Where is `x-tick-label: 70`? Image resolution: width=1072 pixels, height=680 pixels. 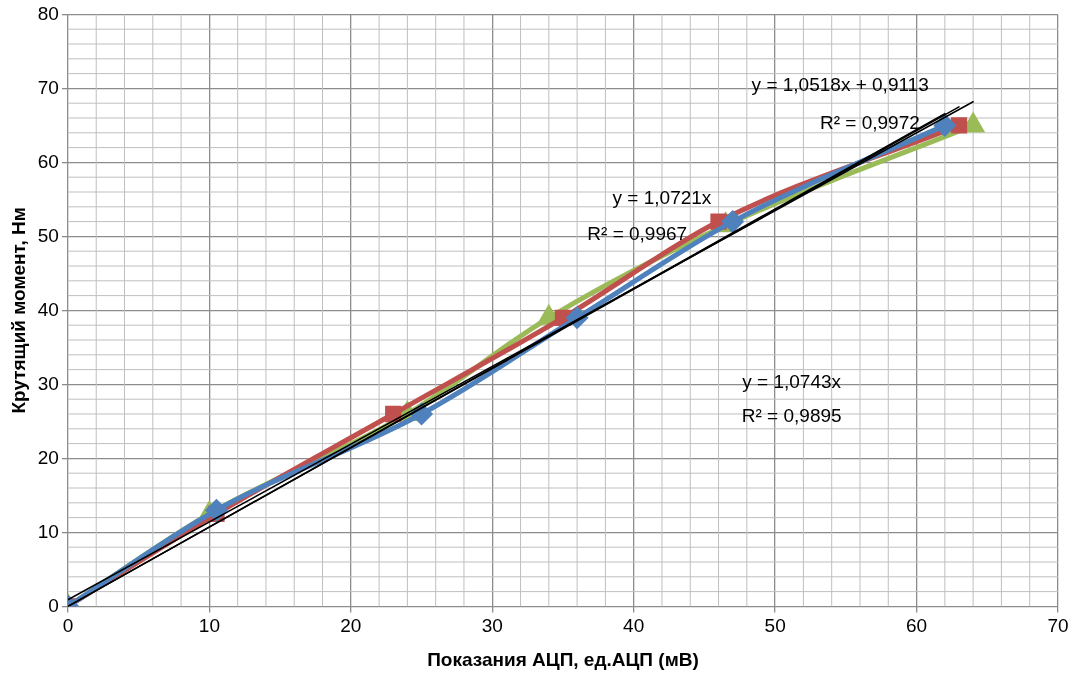
x-tick-label: 70 is located at coordinates (1058, 626).